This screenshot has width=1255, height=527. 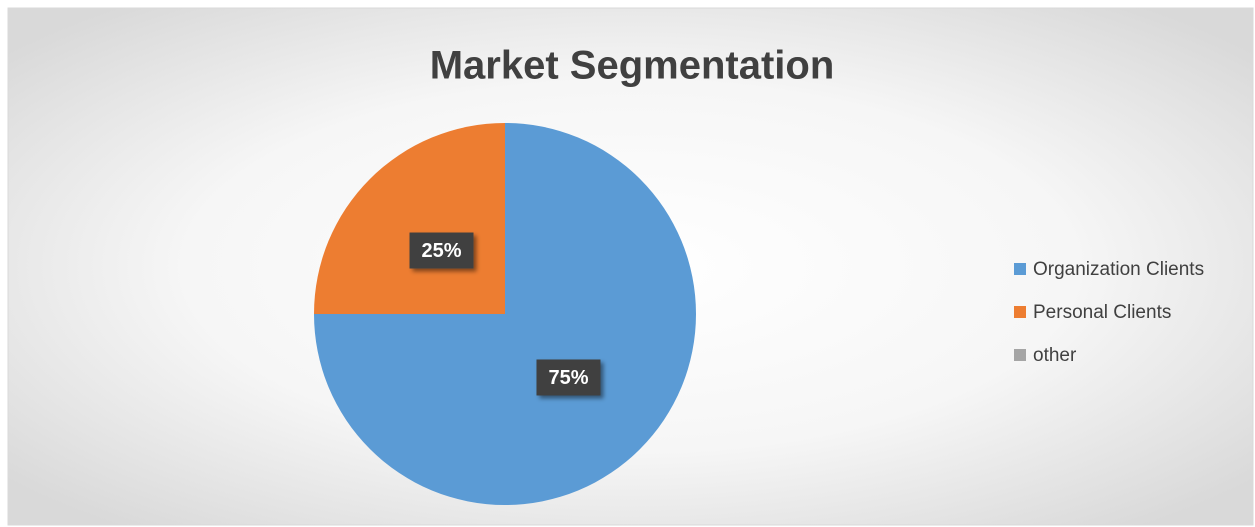 I want to click on data-label: 25%, so click(x=442, y=251).